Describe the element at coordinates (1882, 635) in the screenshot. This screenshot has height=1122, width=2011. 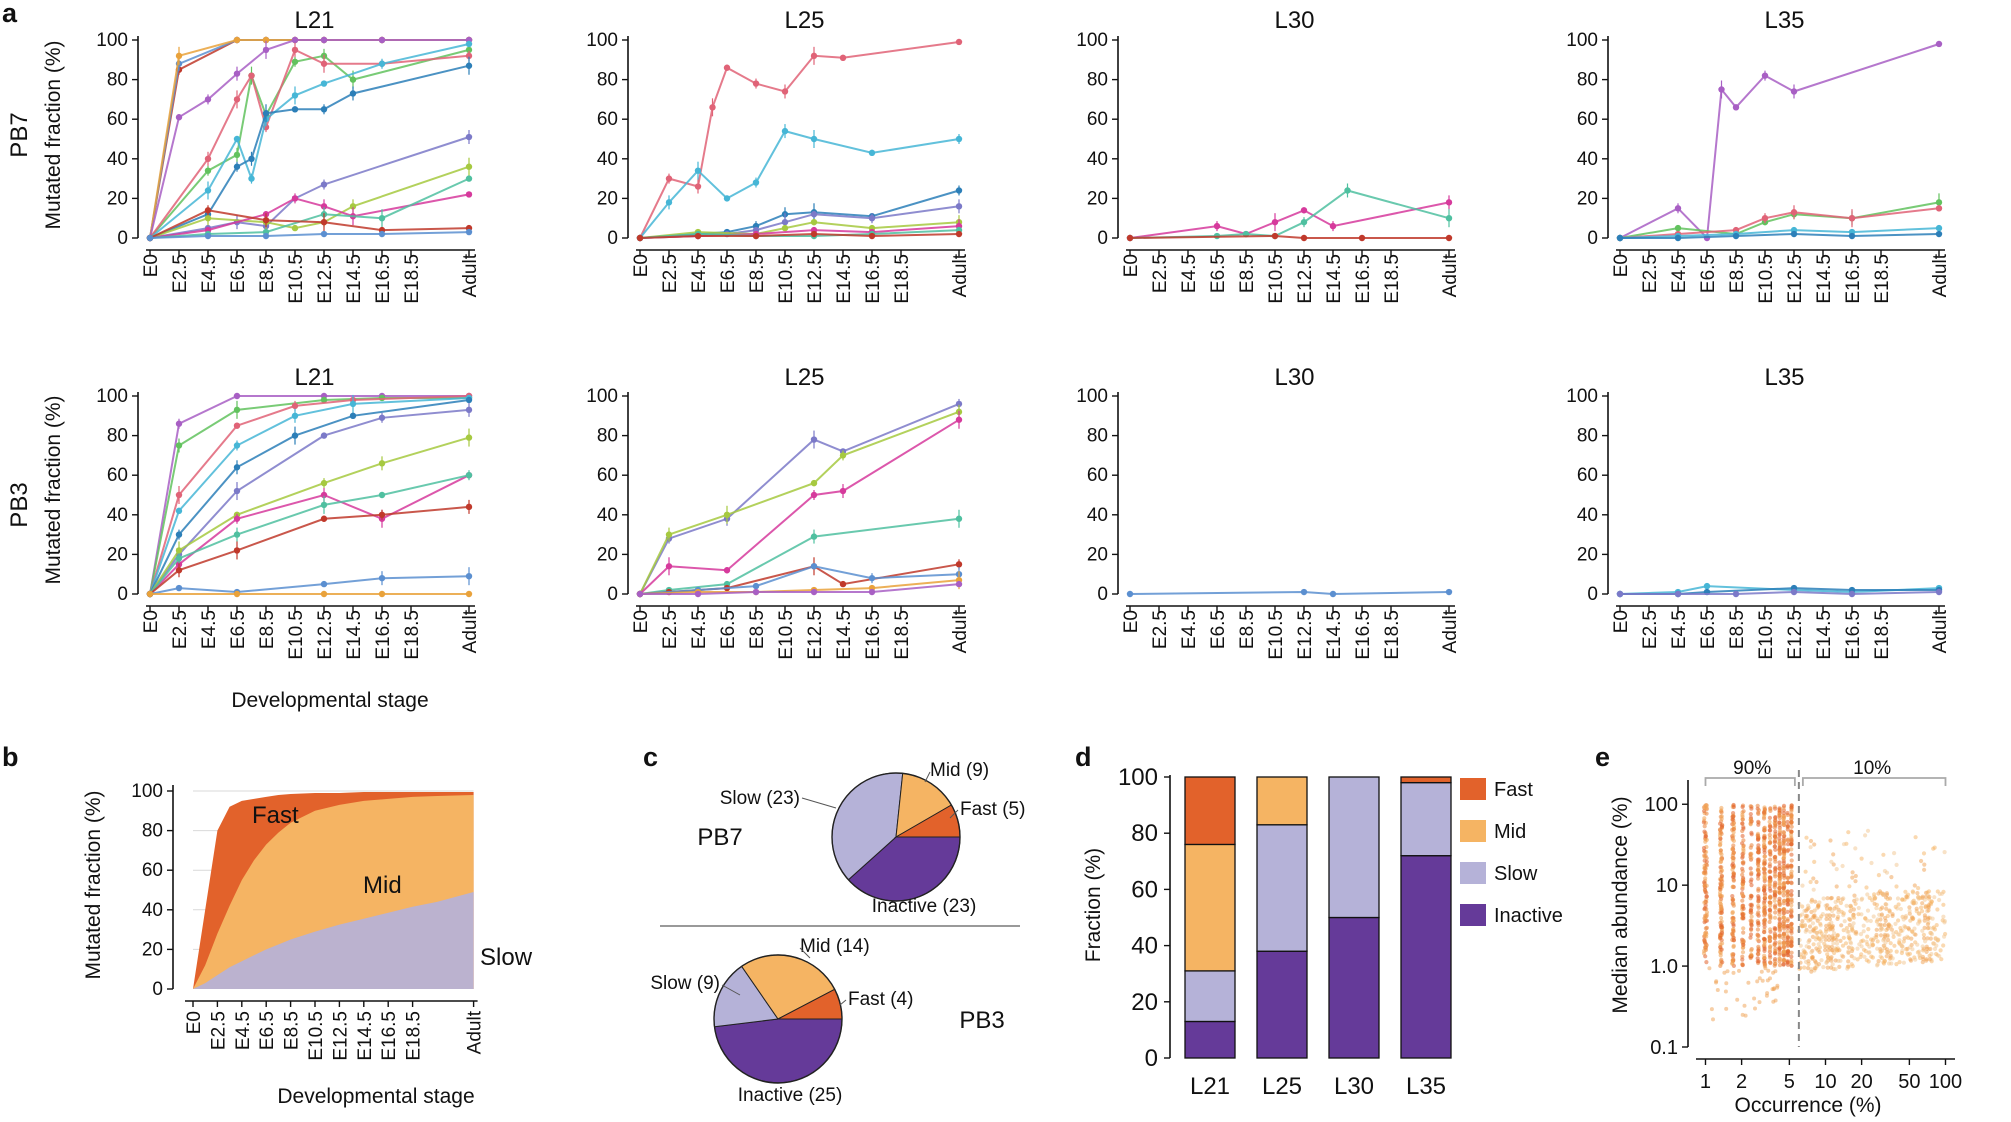
I see `x-tick-label: E18.5` at that location.